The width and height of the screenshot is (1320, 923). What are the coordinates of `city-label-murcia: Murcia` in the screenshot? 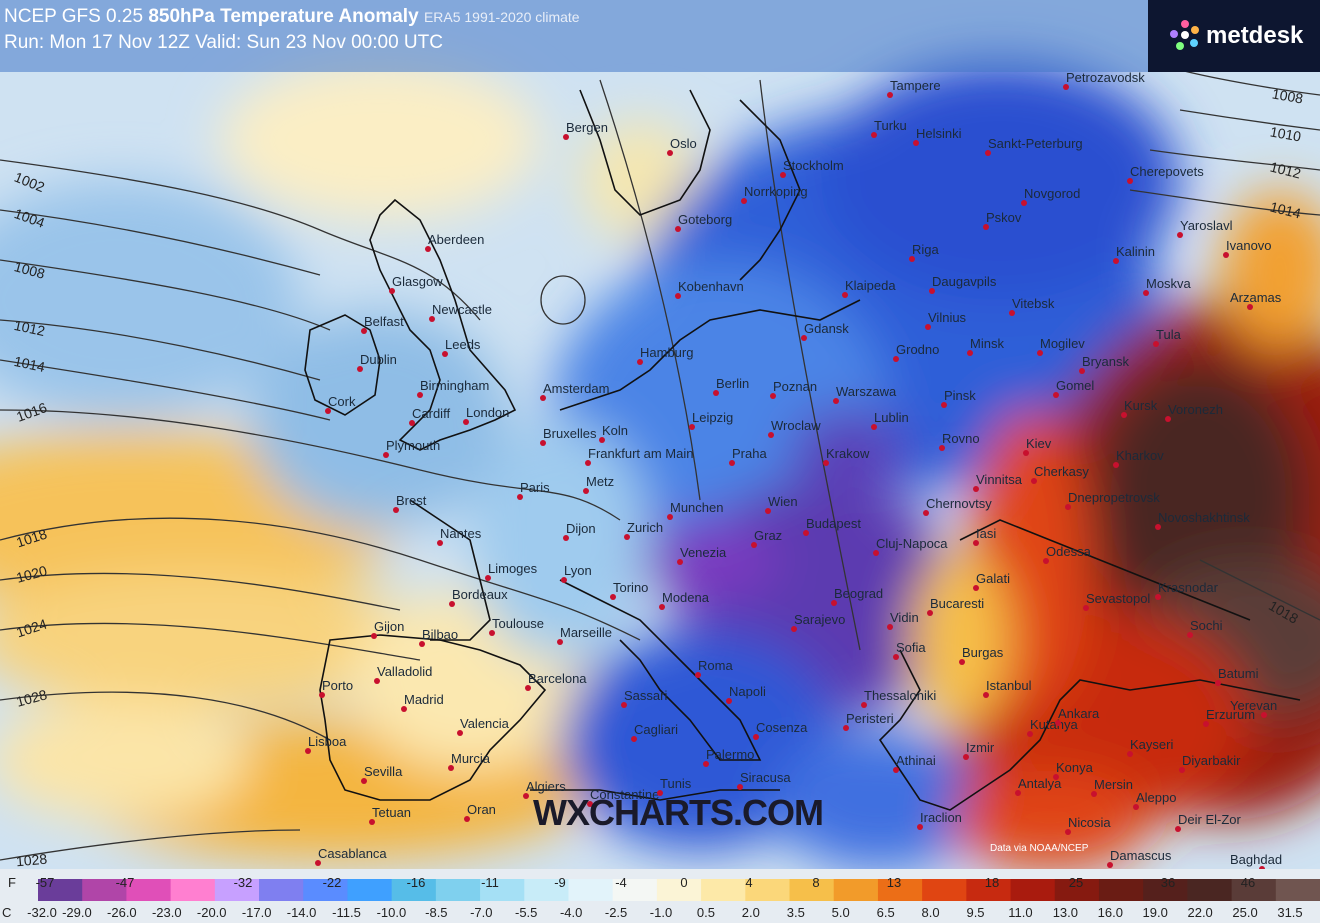 It's located at (471, 758).